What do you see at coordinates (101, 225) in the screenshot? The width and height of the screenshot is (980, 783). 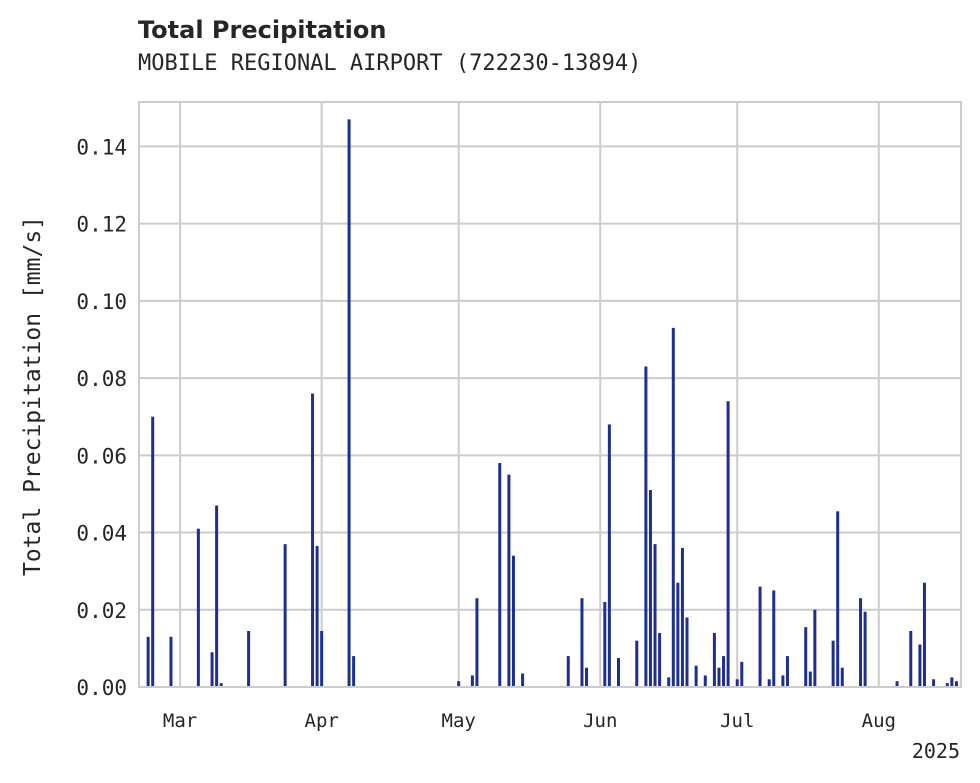 I see `y-tick-label: 0.12` at bounding box center [101, 225].